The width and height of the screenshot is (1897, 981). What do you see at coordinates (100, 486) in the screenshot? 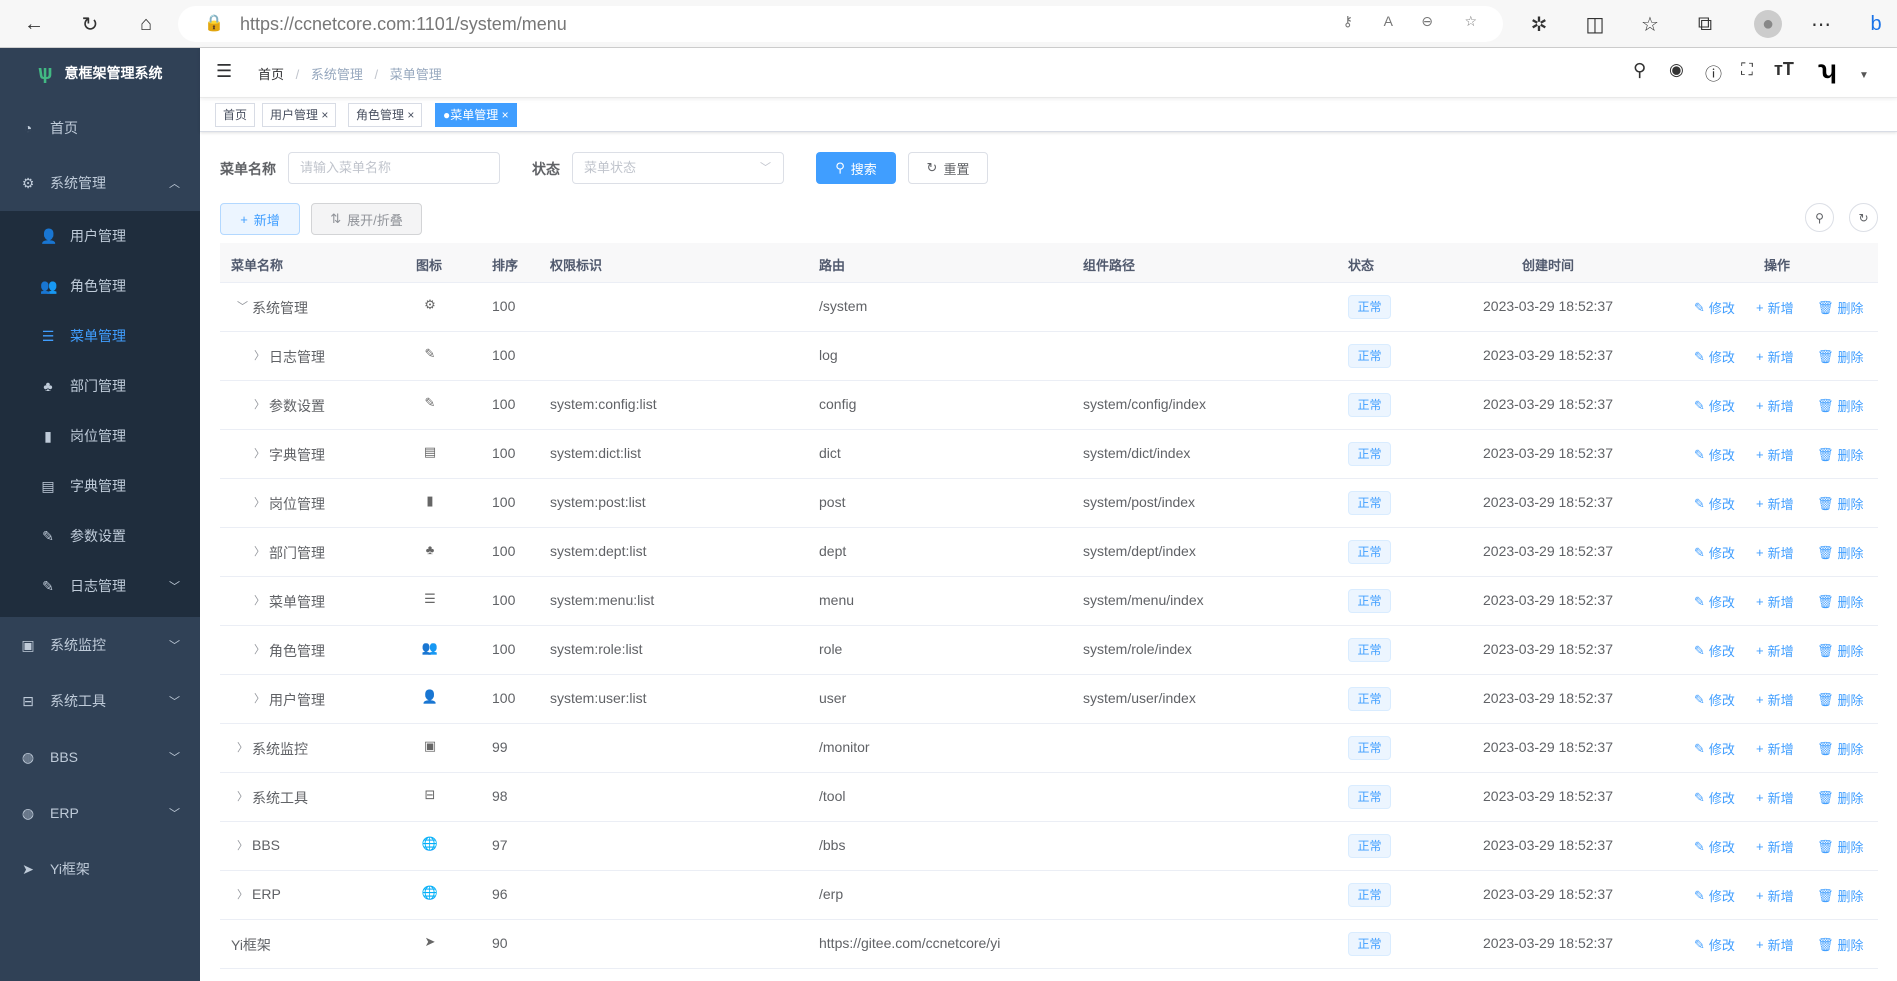
I see `sidebar-item: ▤ 字典管理` at bounding box center [100, 486].